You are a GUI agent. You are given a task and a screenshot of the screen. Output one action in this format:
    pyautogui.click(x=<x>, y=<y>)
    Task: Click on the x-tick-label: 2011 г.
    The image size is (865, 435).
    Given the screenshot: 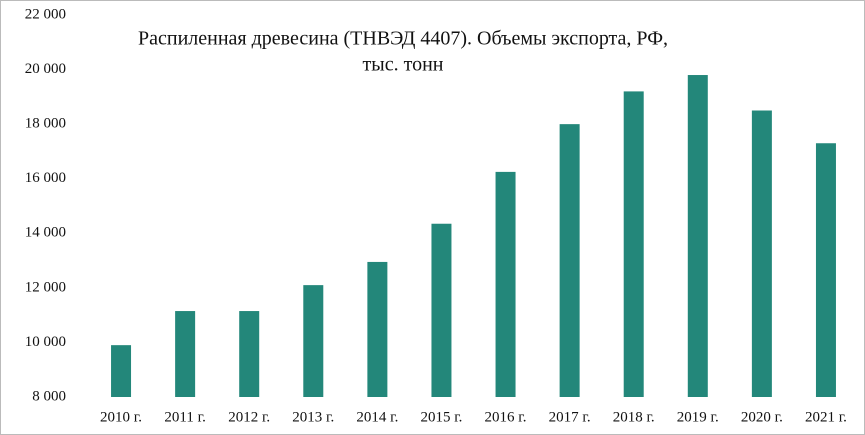 What is the action you would take?
    pyautogui.click(x=184, y=417)
    